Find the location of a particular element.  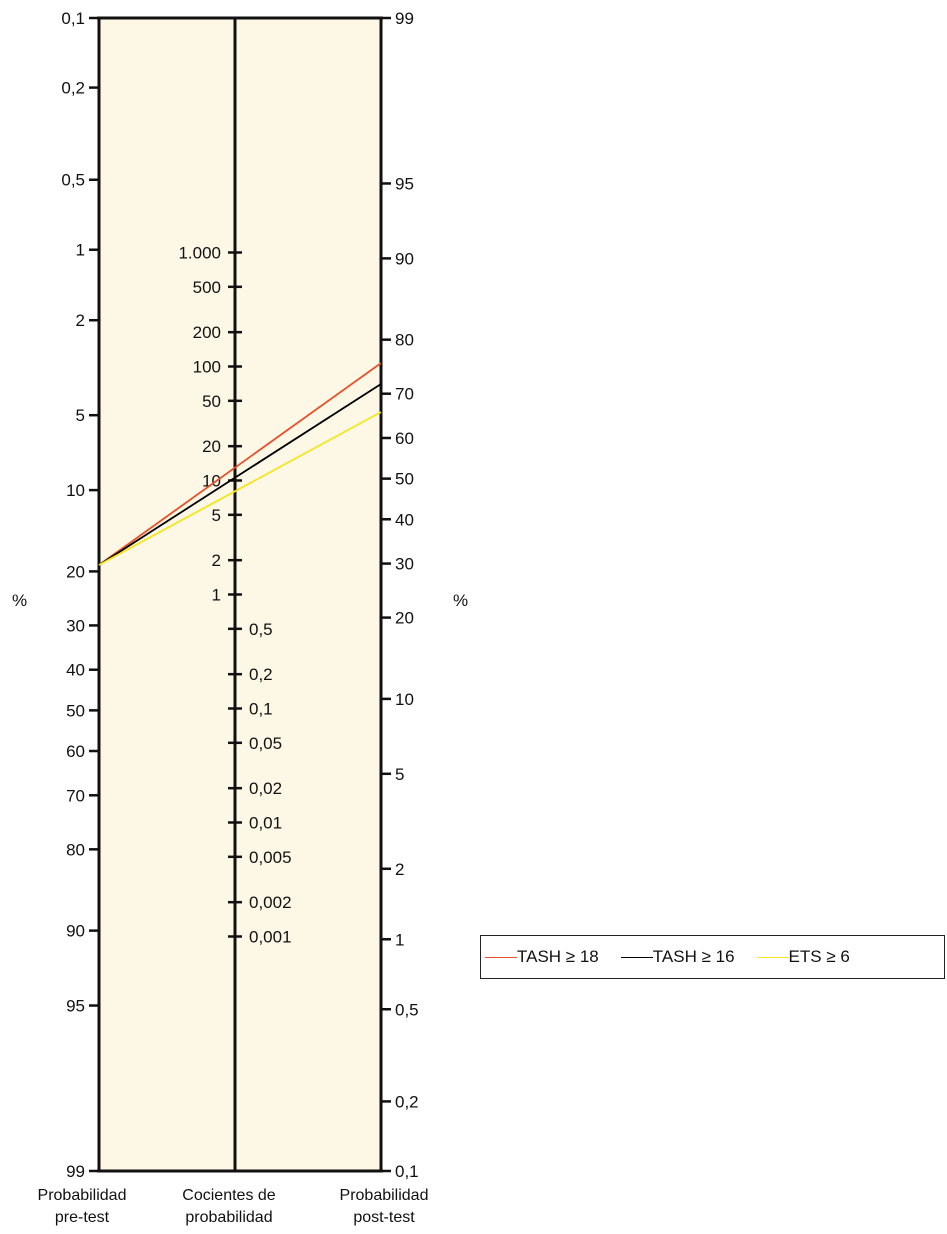

pre-test-tick-label-50: 50 is located at coordinates (75, 710).